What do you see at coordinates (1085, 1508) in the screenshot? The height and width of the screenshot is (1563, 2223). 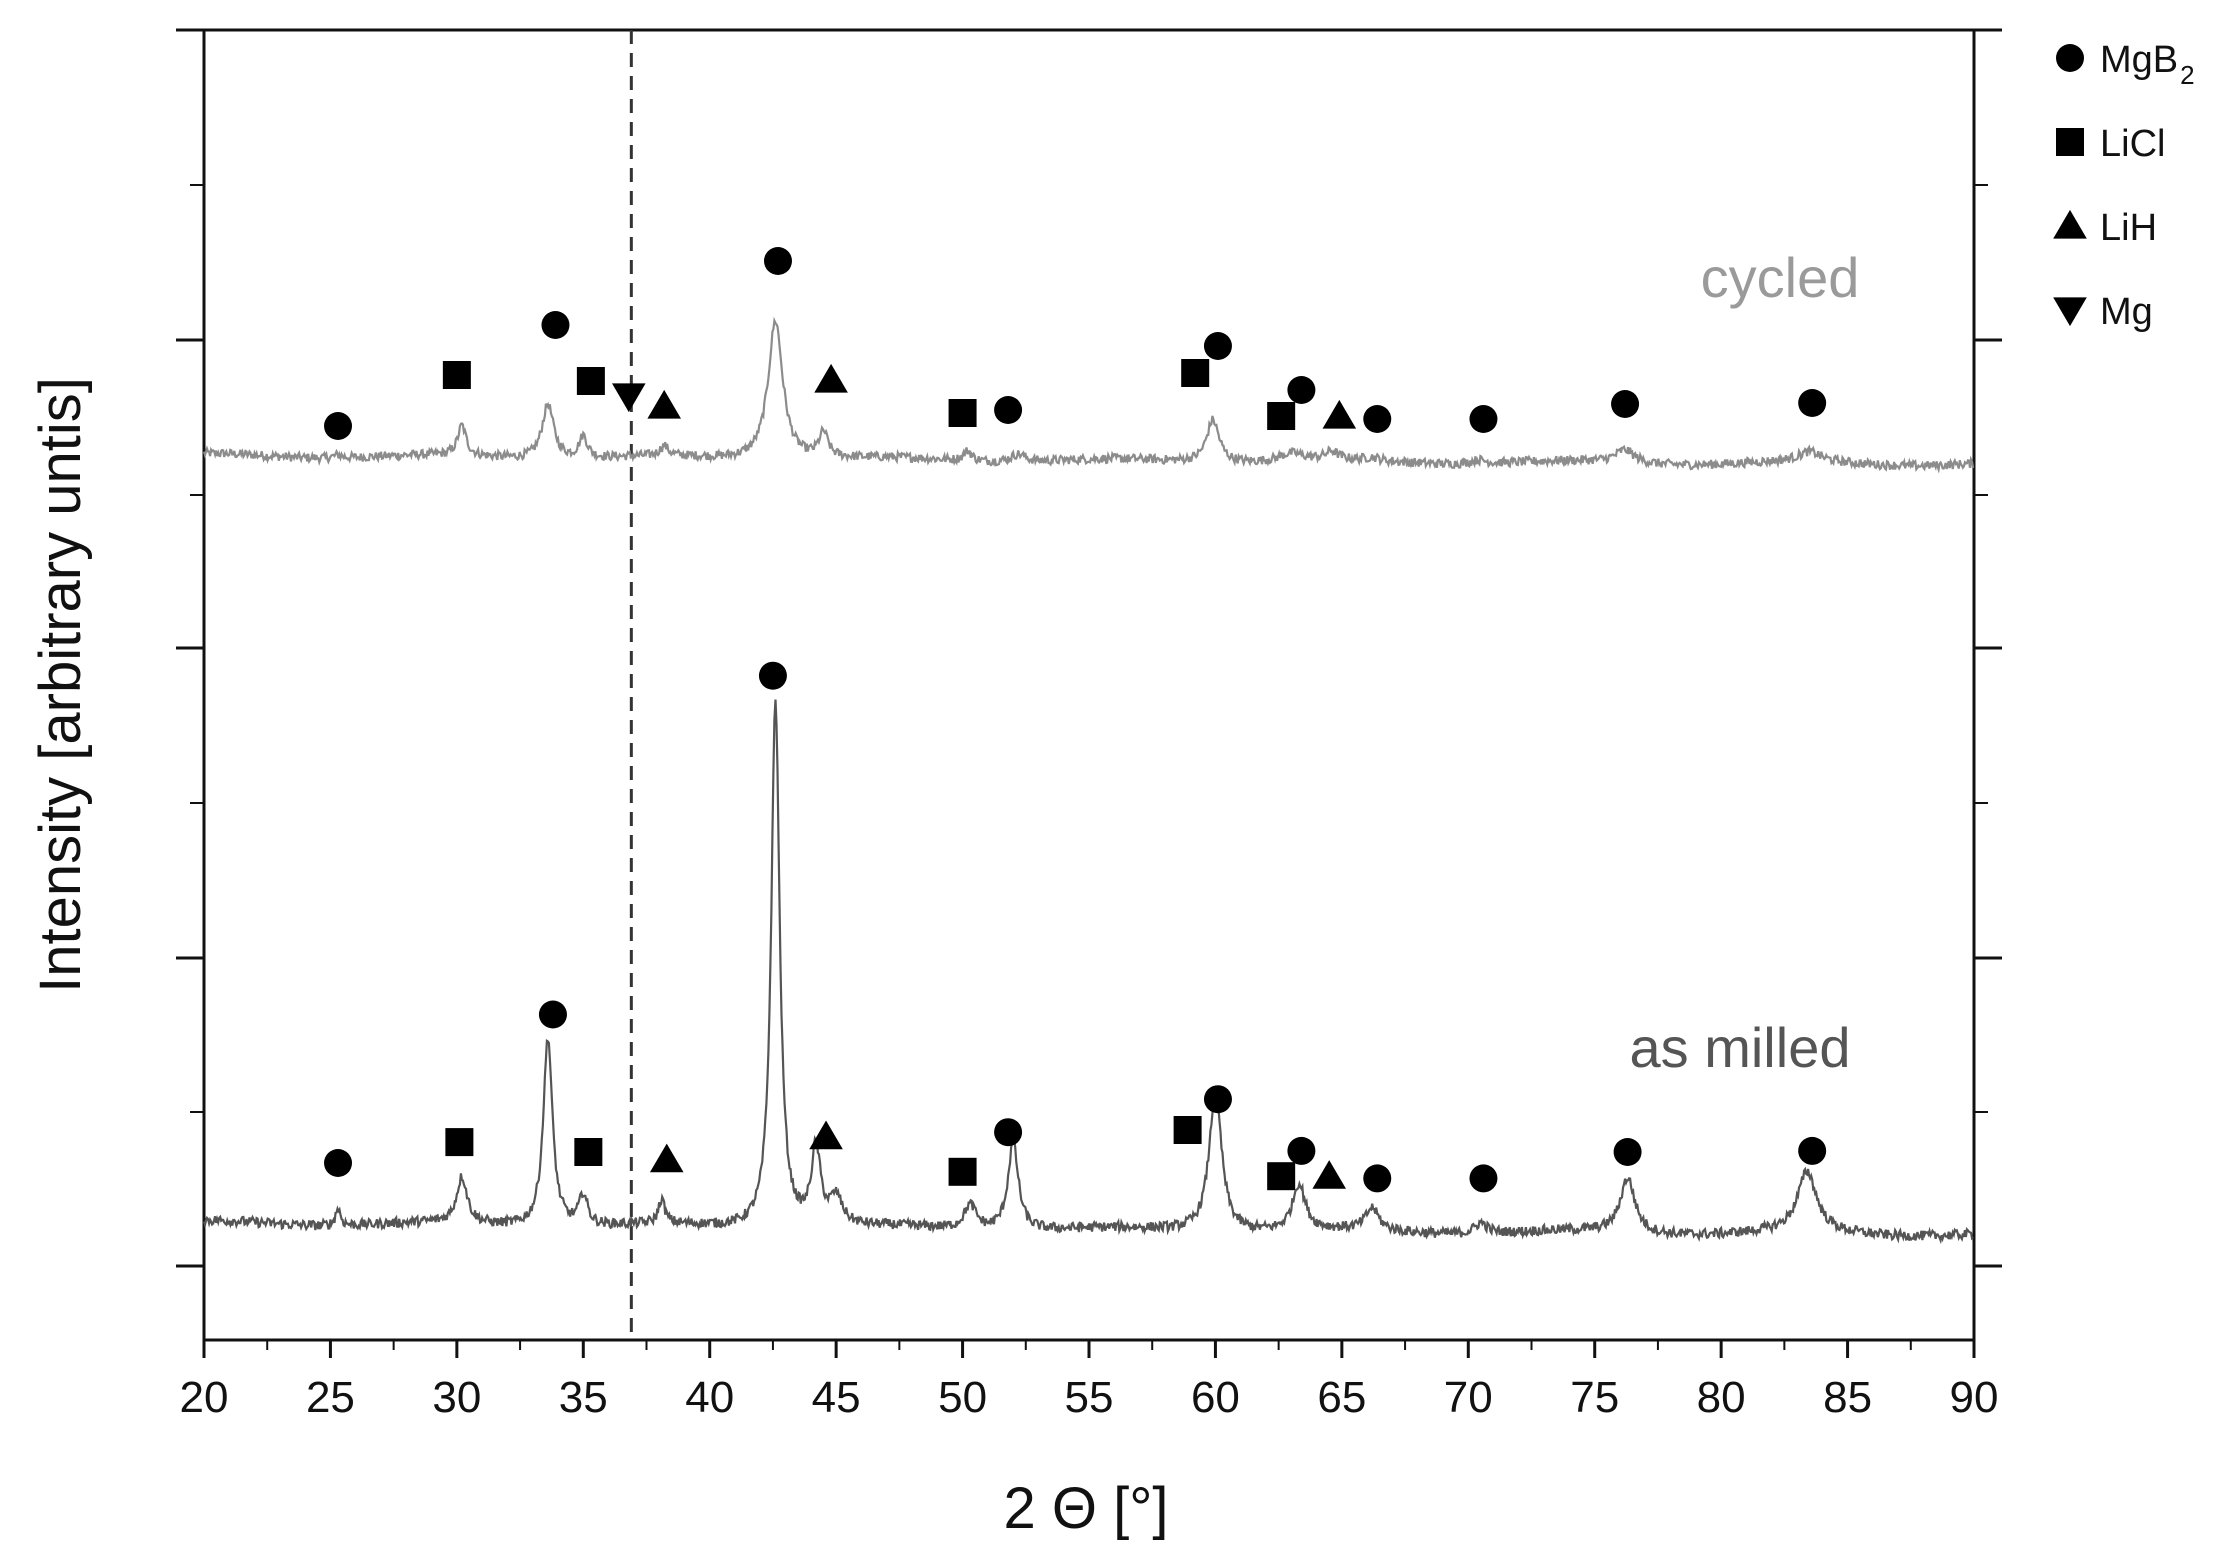 I see `x-axis-title: 2 Θ [°]` at bounding box center [1085, 1508].